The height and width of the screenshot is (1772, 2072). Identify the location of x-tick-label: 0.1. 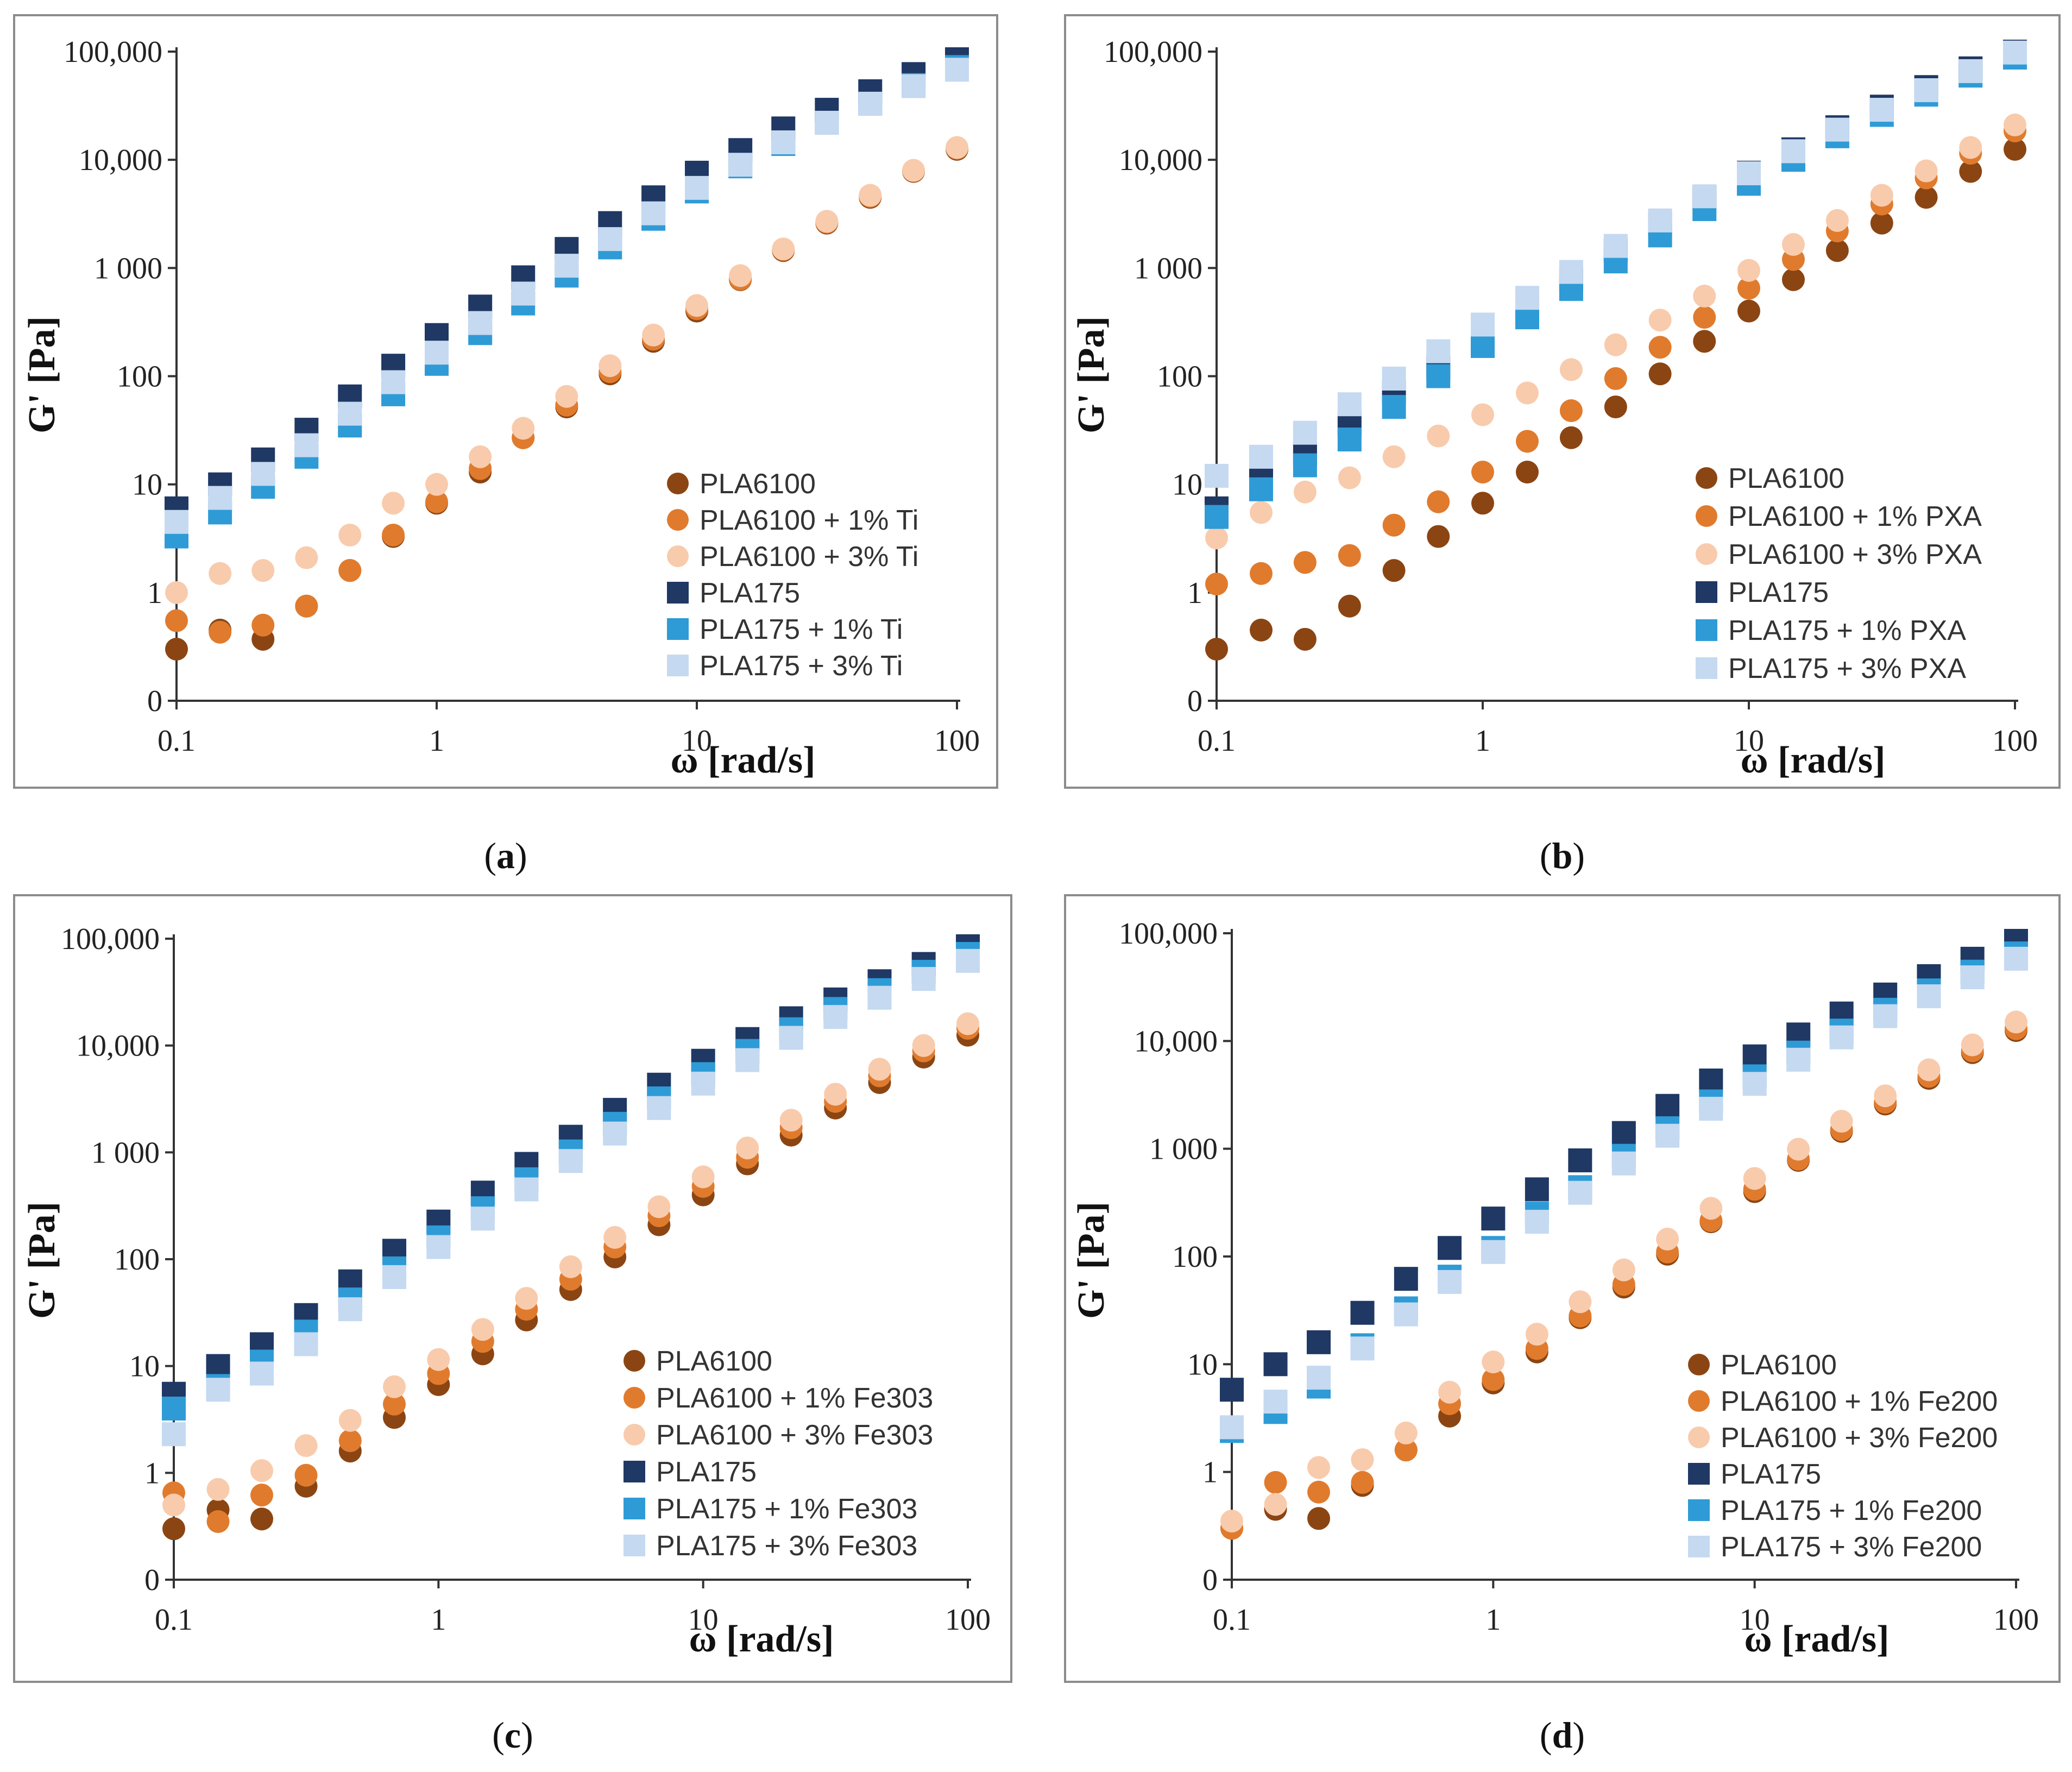
(177, 741).